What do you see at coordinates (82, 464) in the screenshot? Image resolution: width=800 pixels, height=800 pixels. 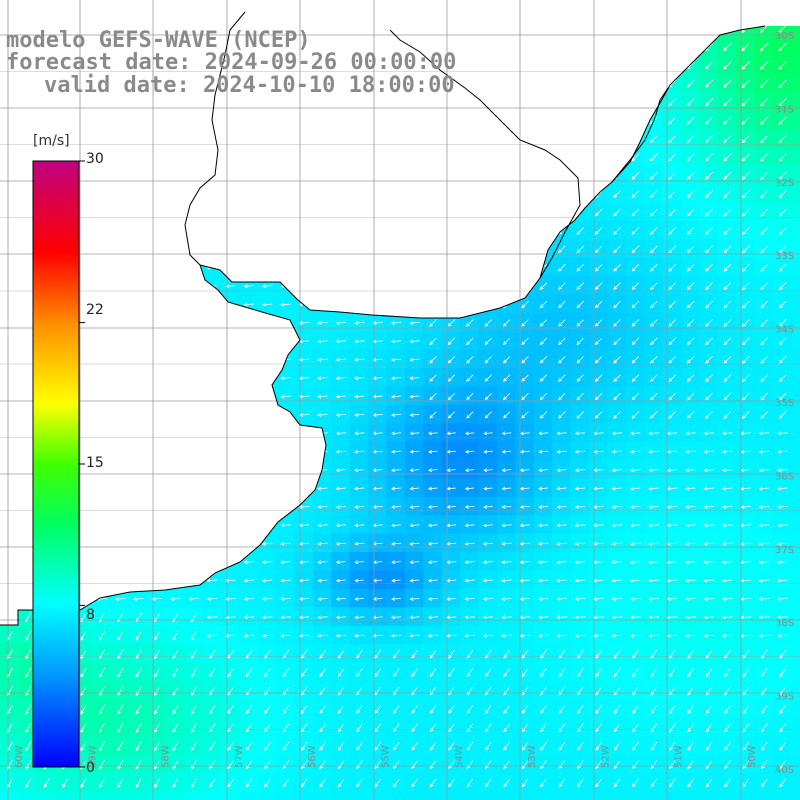 I see `colorbar-ticks` at bounding box center [82, 464].